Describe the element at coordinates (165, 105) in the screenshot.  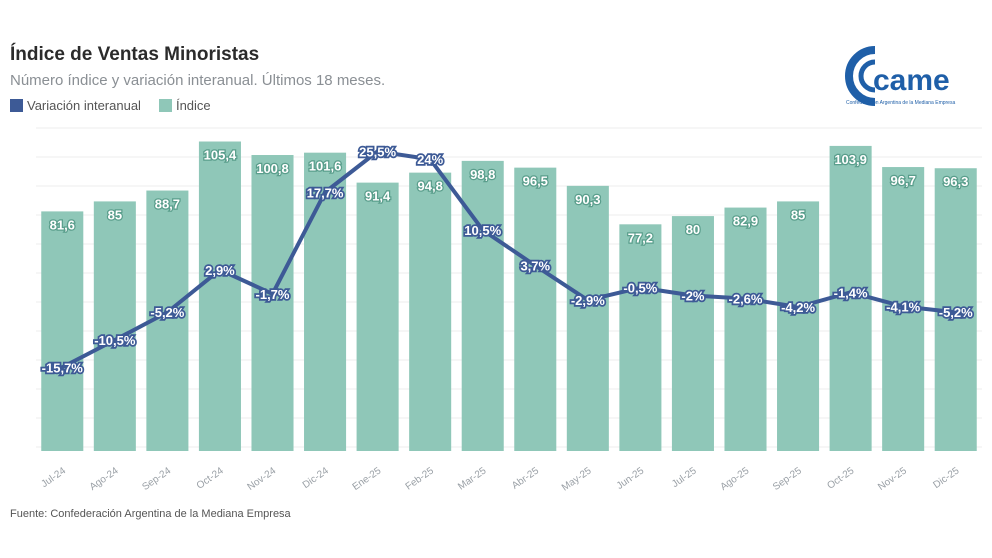
I see `legend-swatch-bar` at that location.